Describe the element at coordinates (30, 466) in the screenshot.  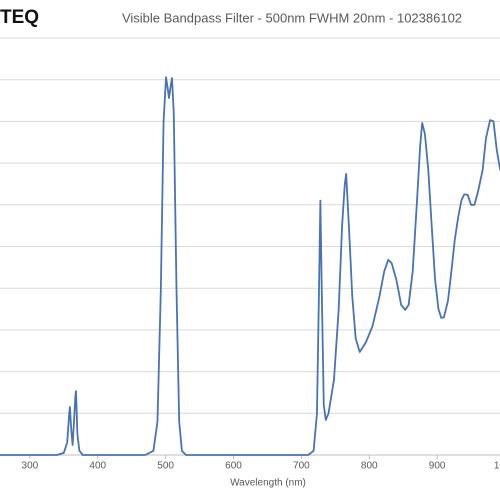
I see `x-tick-label: 300` at that location.